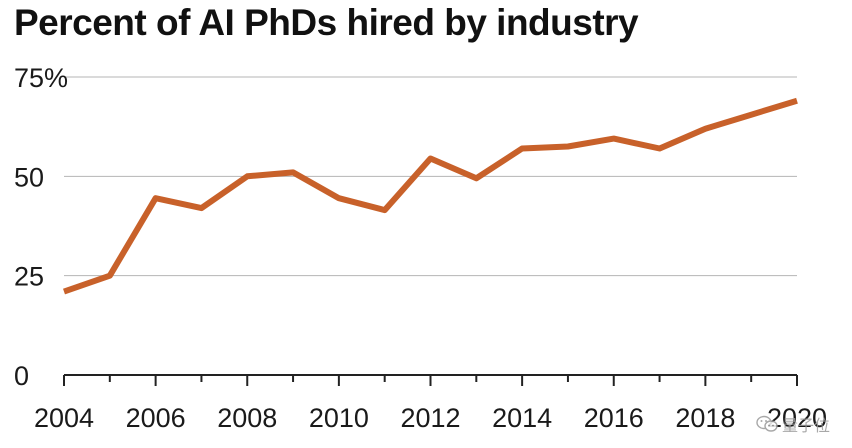 Image resolution: width=852 pixels, height=448 pixels. What do you see at coordinates (64, 418) in the screenshot?
I see `x-tick-label-2004: 2004` at bounding box center [64, 418].